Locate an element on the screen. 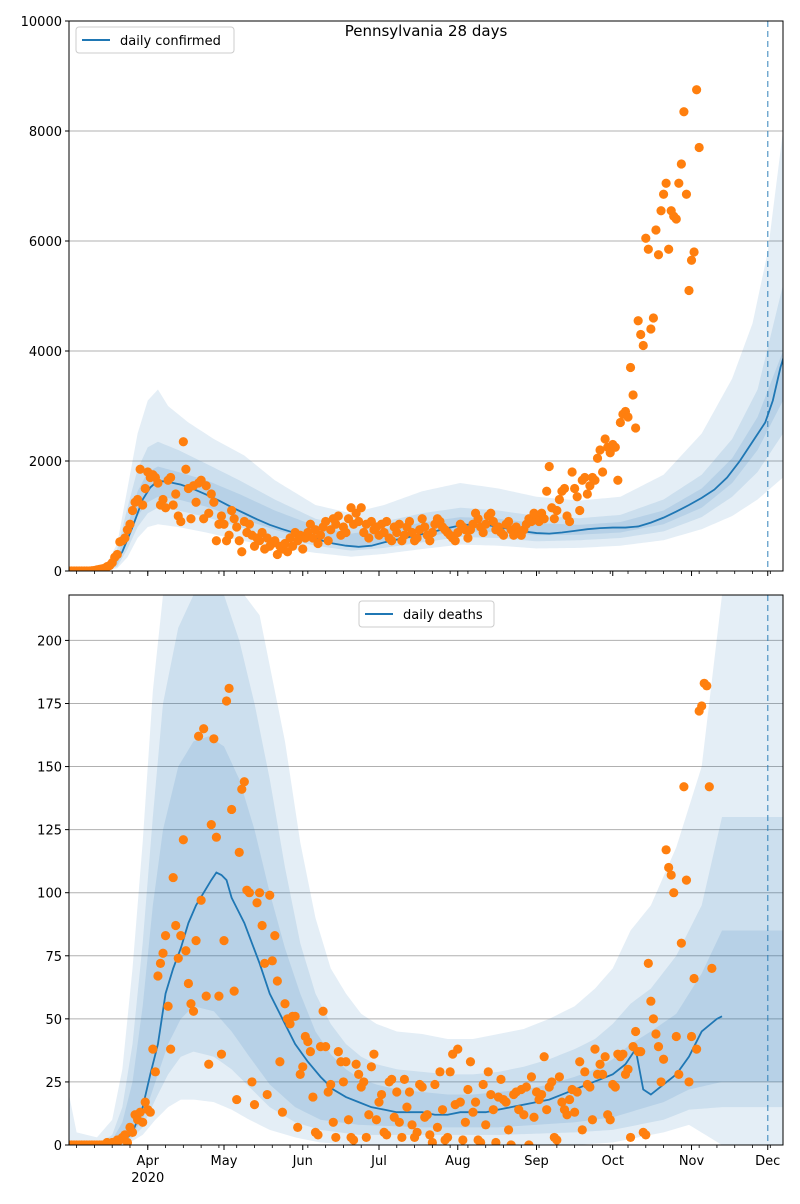 Image resolution: width=800 pixels, height=1204 pixels. deaths-y-tick-label: 125 is located at coordinates (49, 831).